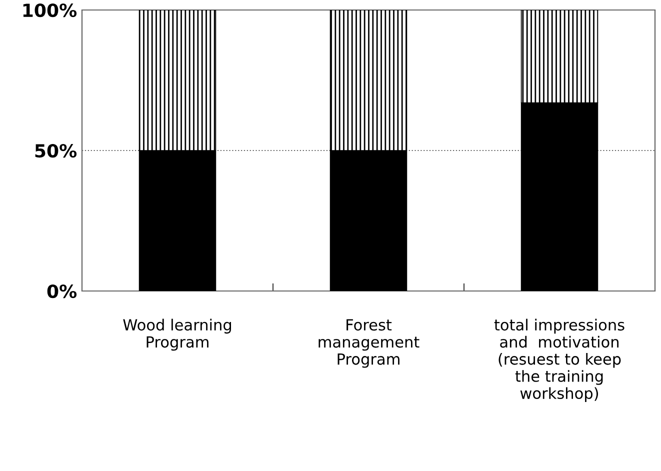 This screenshot has height=471, width=661. Describe the element at coordinates (177, 334) in the screenshot. I see `x-tick-label: Wood learning Program` at that location.